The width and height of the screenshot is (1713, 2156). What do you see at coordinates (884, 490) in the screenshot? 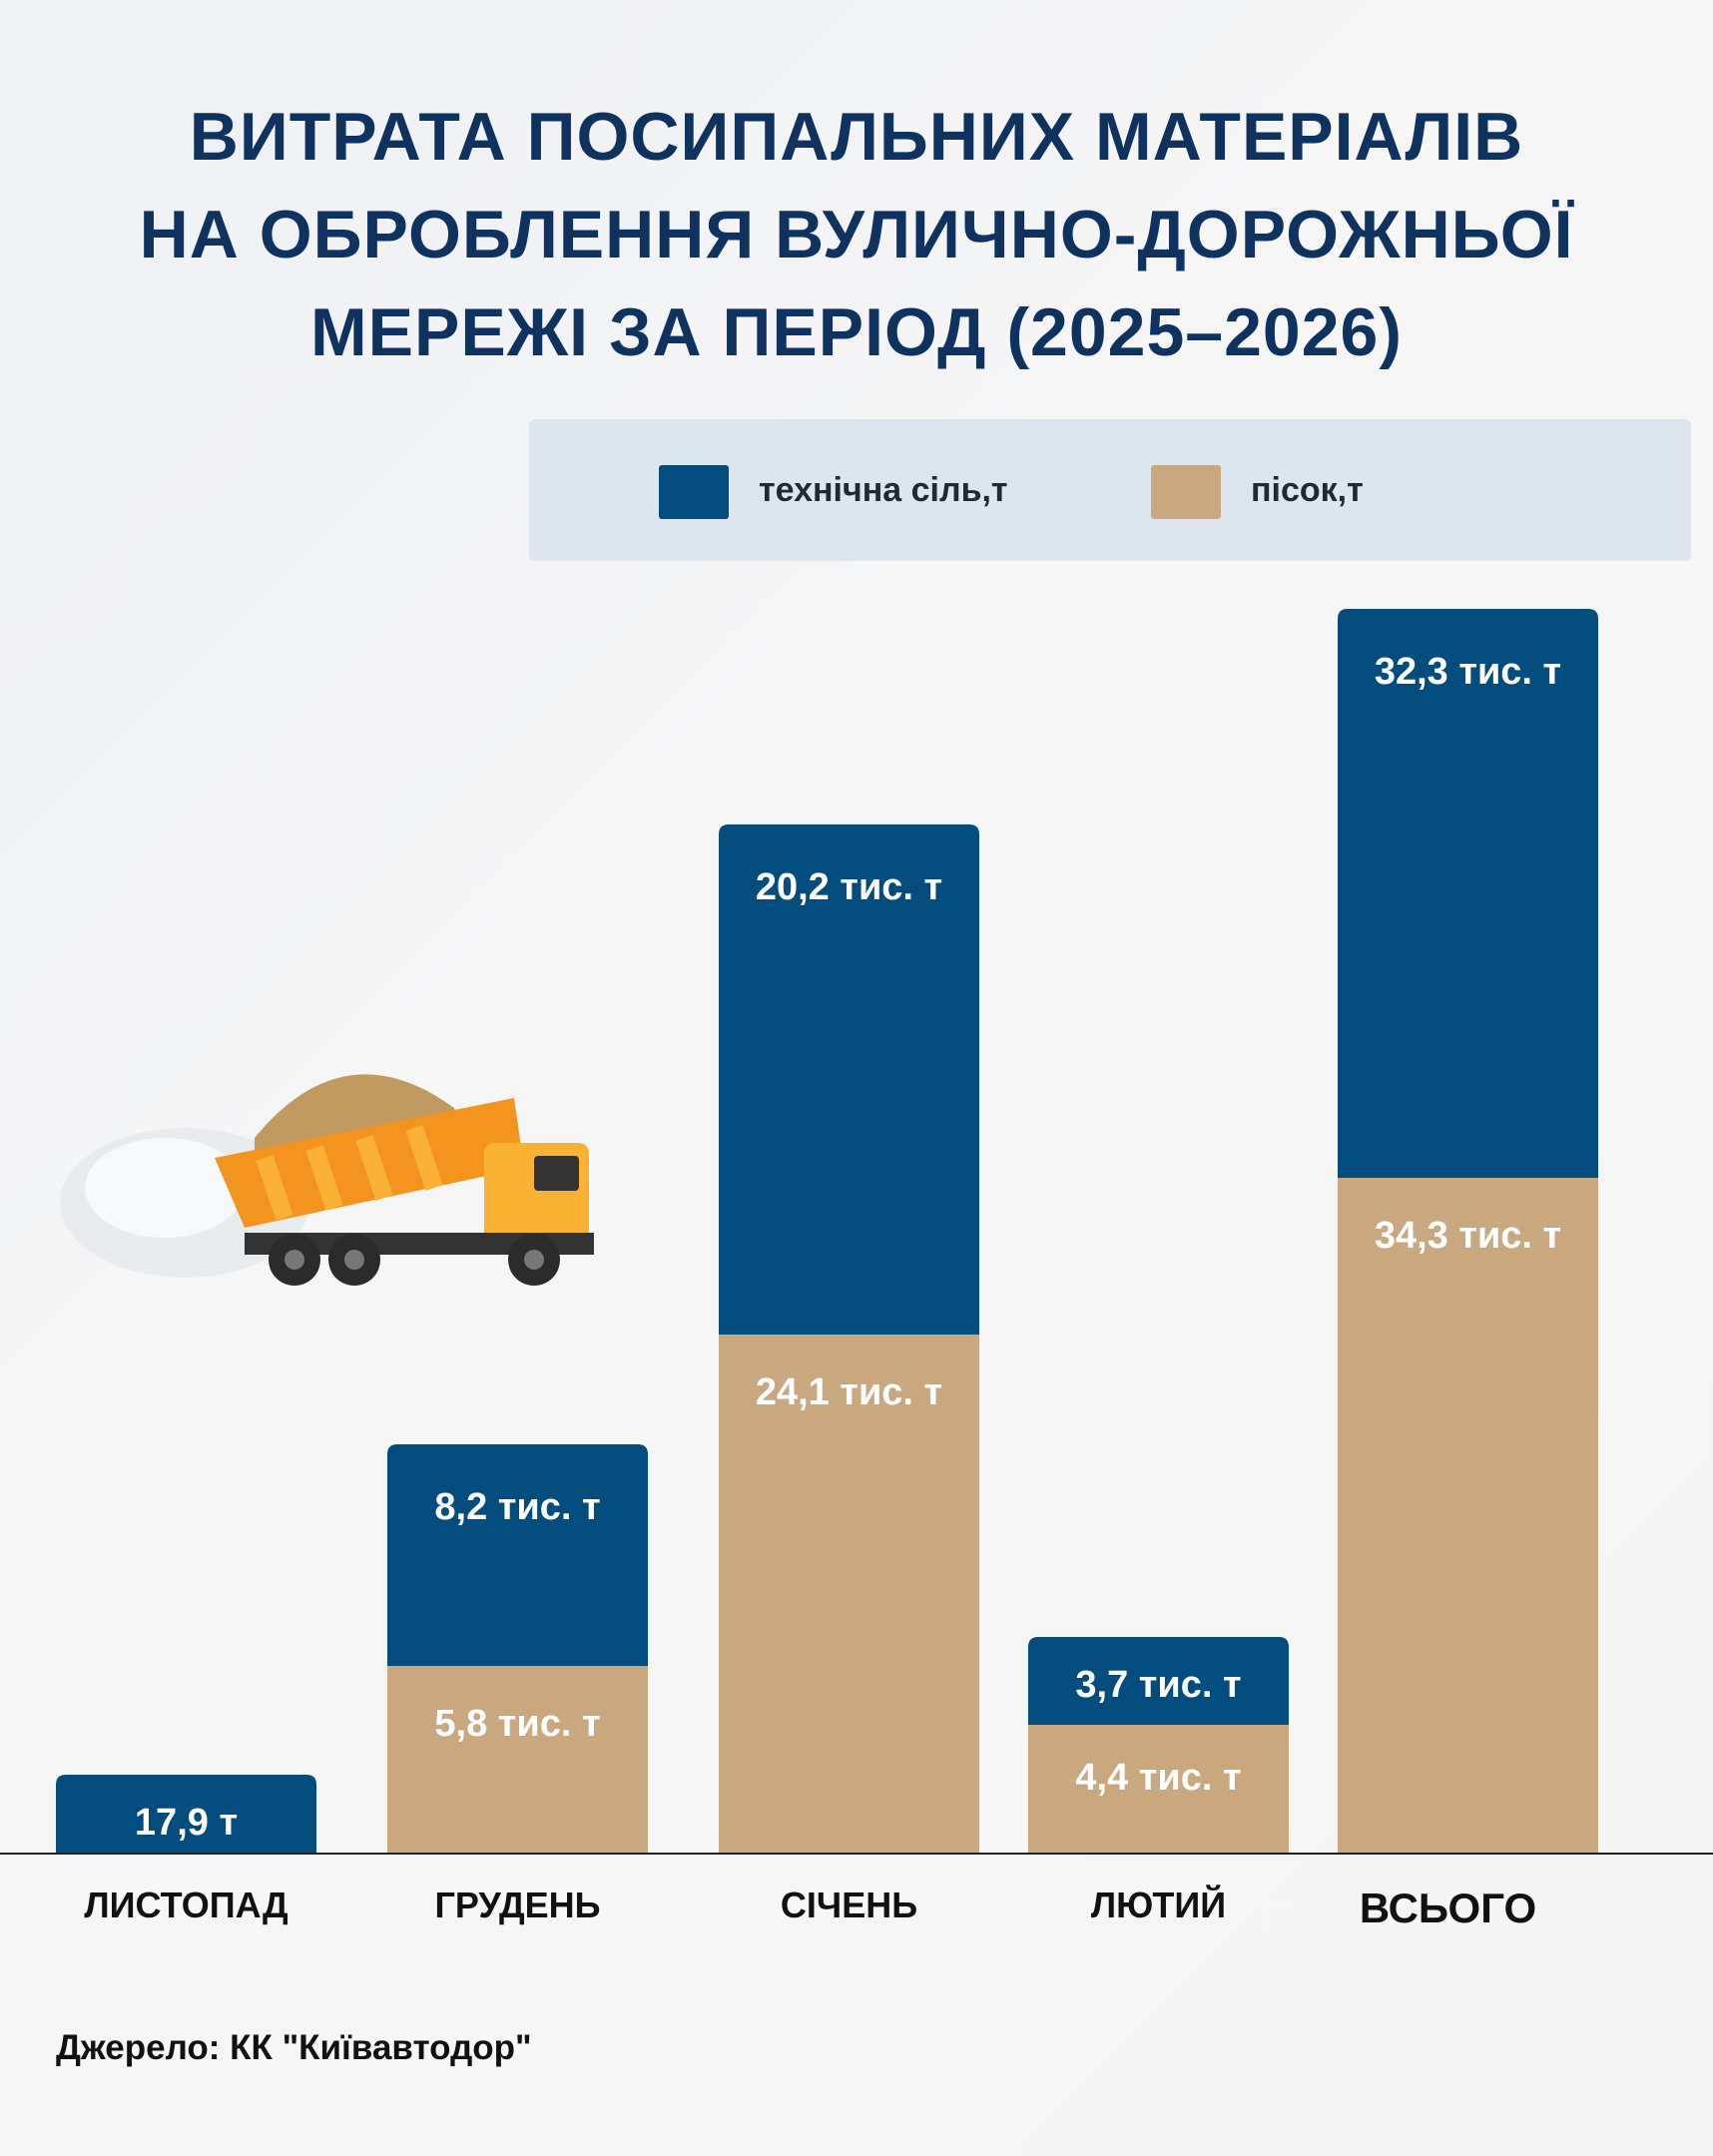
I see `legend-label-salt: технічна сіль,т` at bounding box center [884, 490].